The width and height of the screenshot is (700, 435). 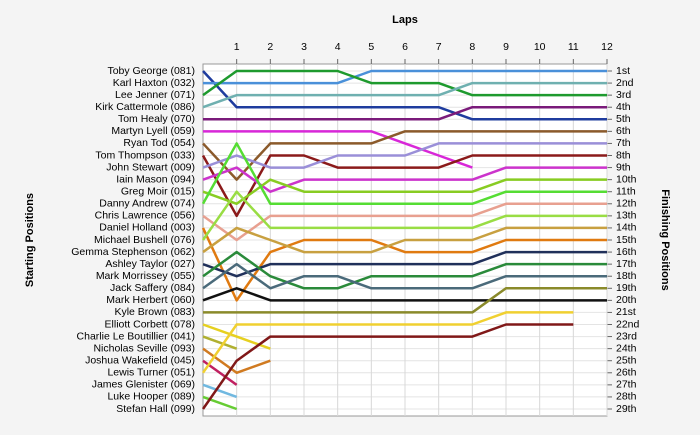 What do you see at coordinates (626, 276) in the screenshot?
I see `position-label: 18th` at bounding box center [626, 276].